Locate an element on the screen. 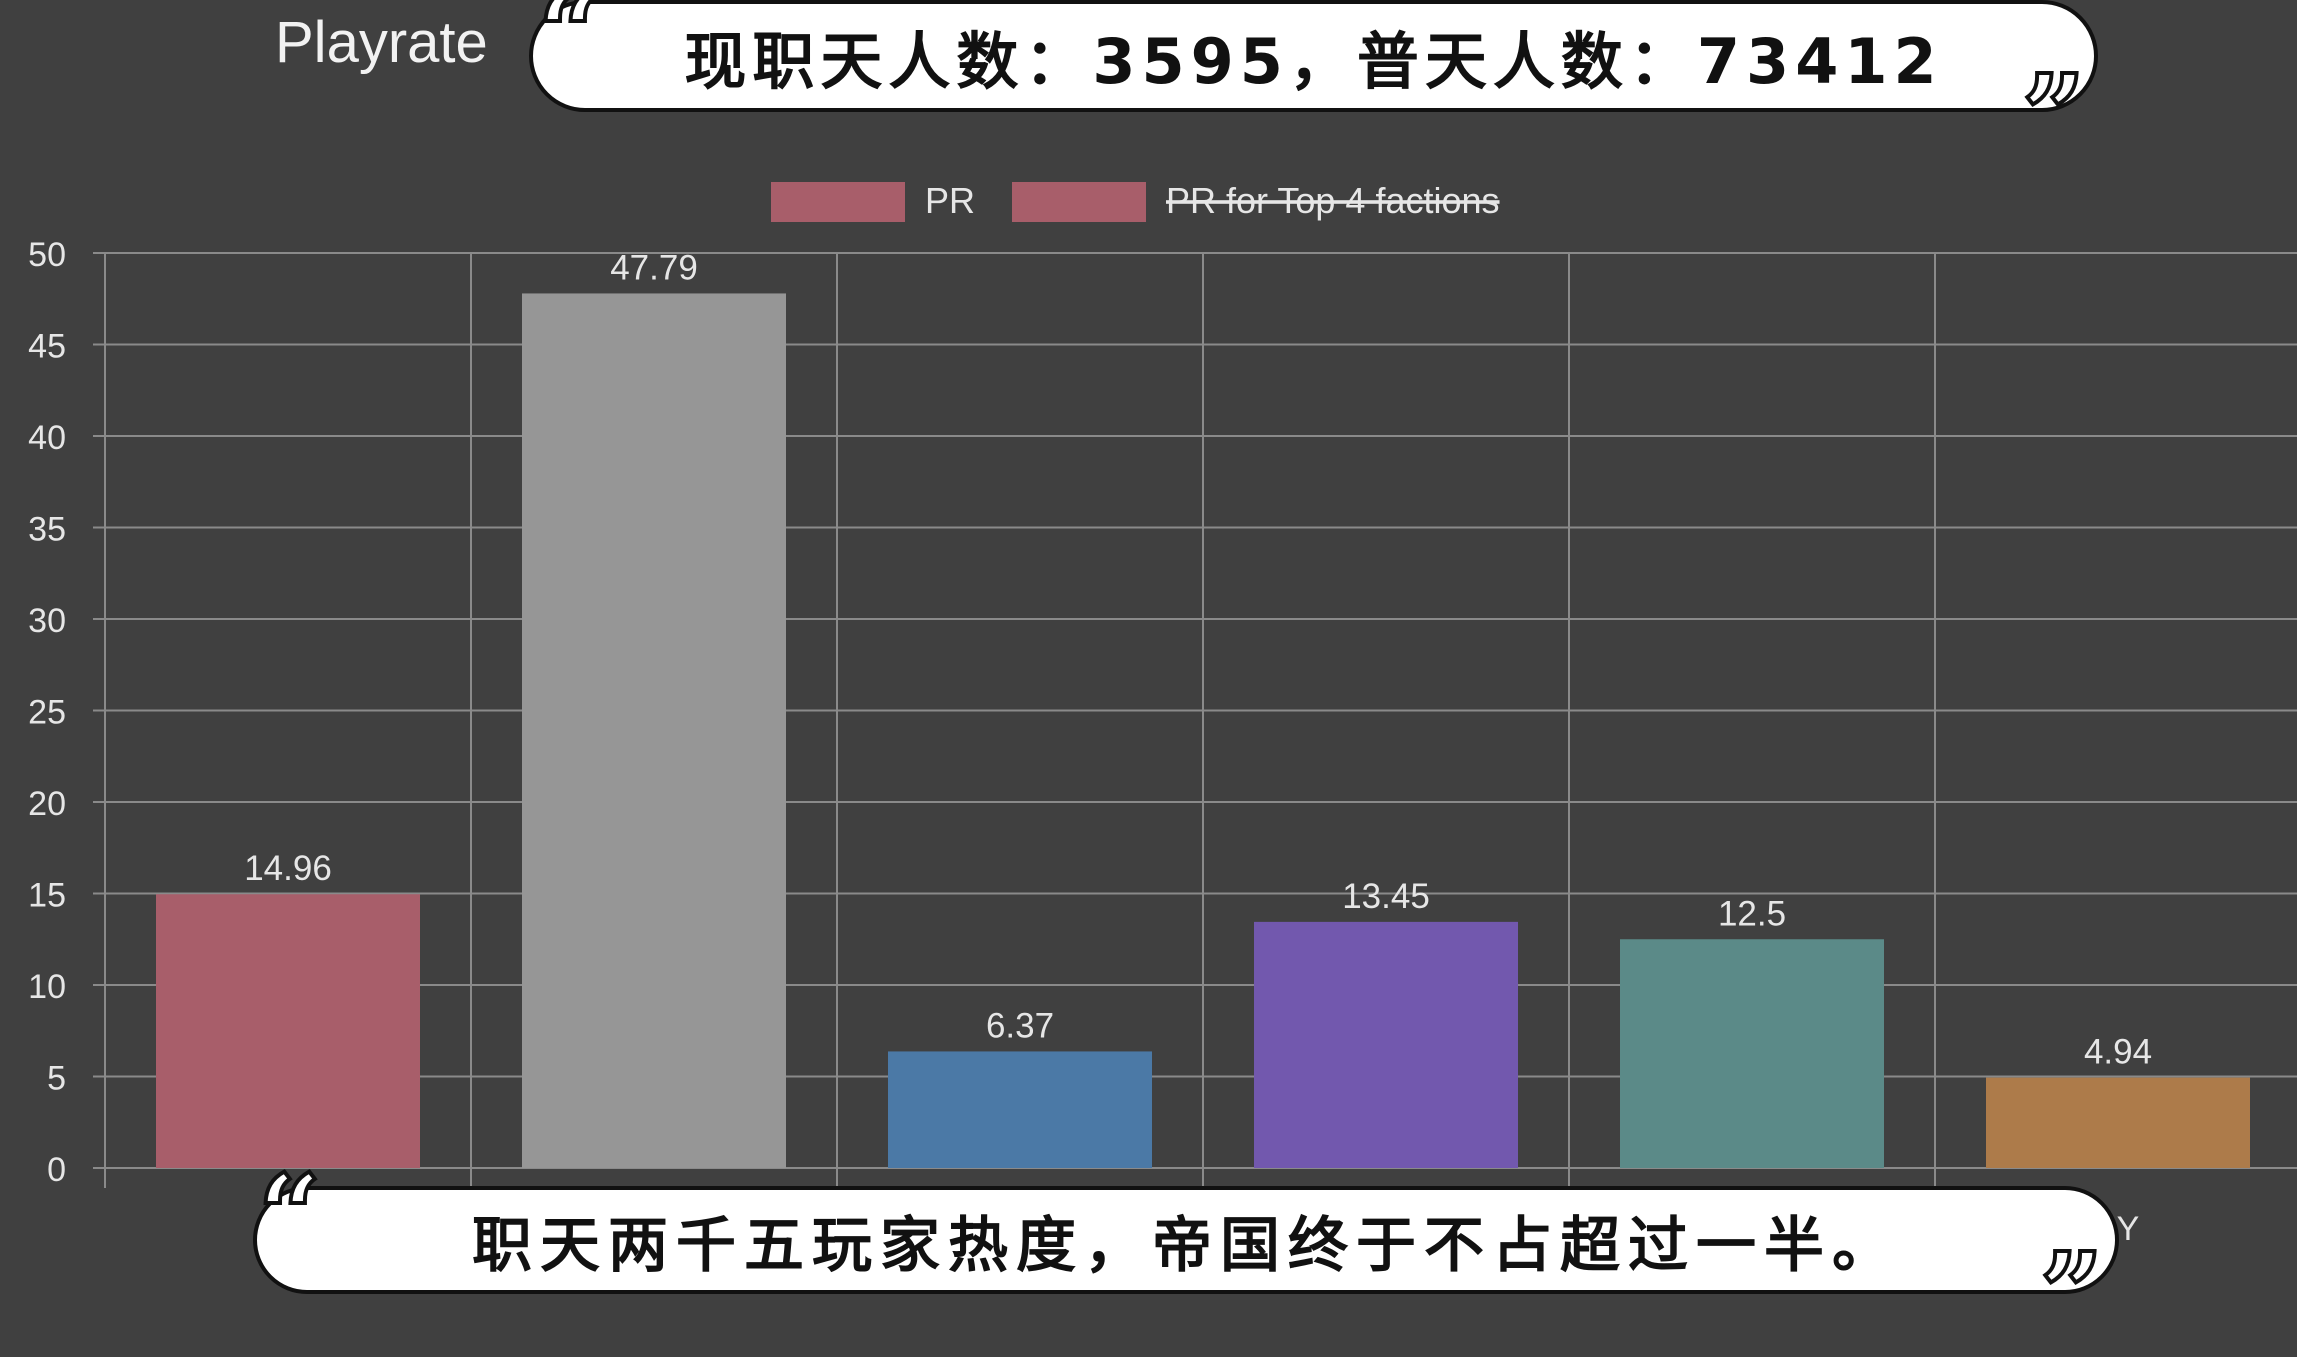 The width and height of the screenshot is (2297, 1357). legend-label-0: PR is located at coordinates (950, 200).